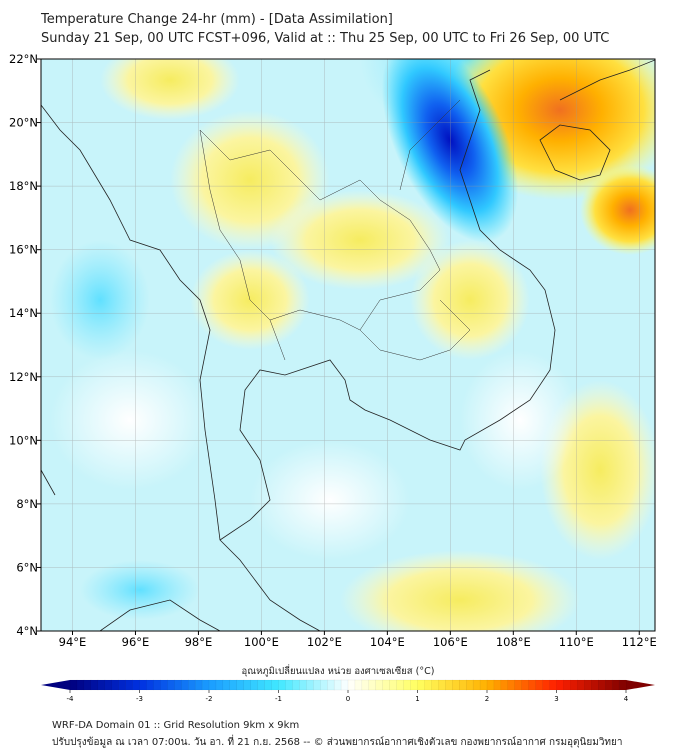 The image size is (676, 756). I want to click on colorbar-max-extend, so click(640, 685).